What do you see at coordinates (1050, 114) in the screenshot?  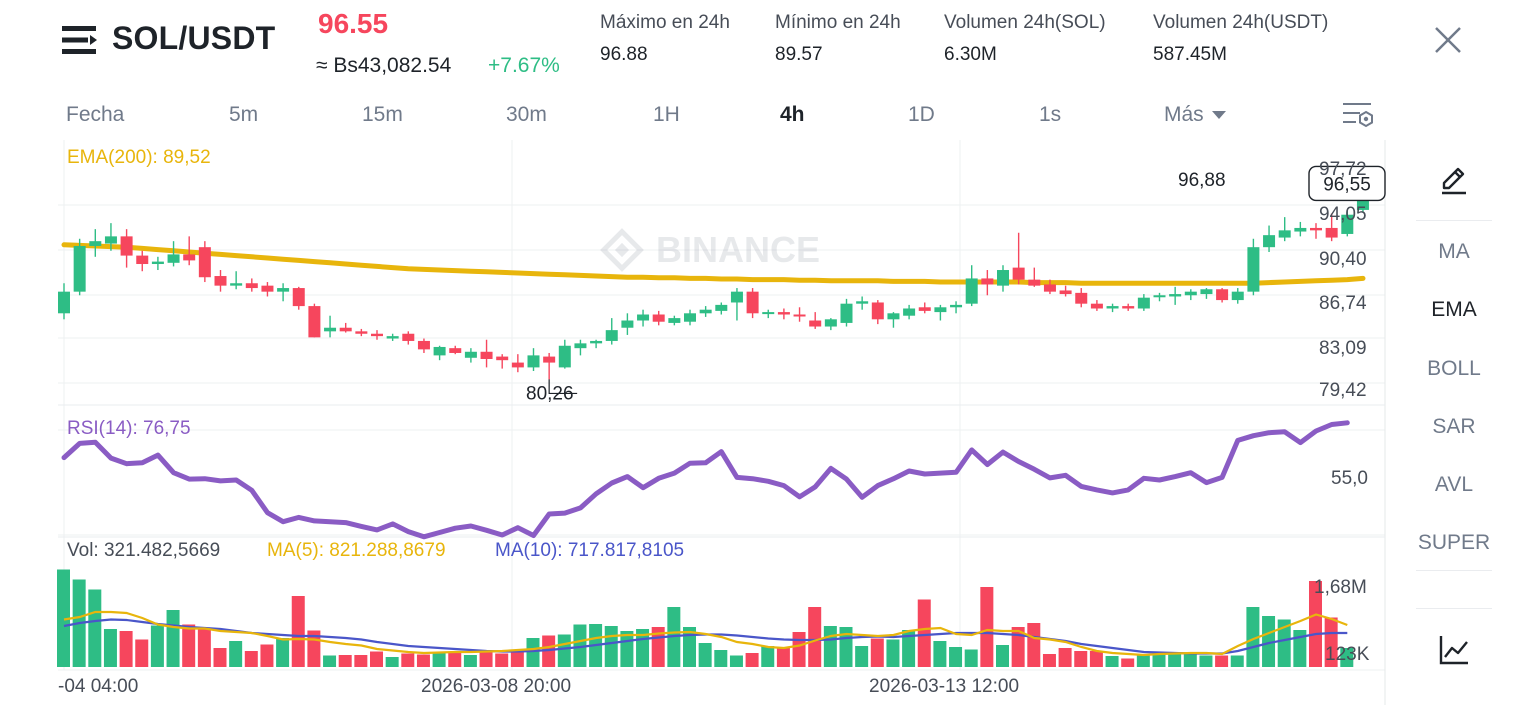 I see `tab-1s: 1s` at bounding box center [1050, 114].